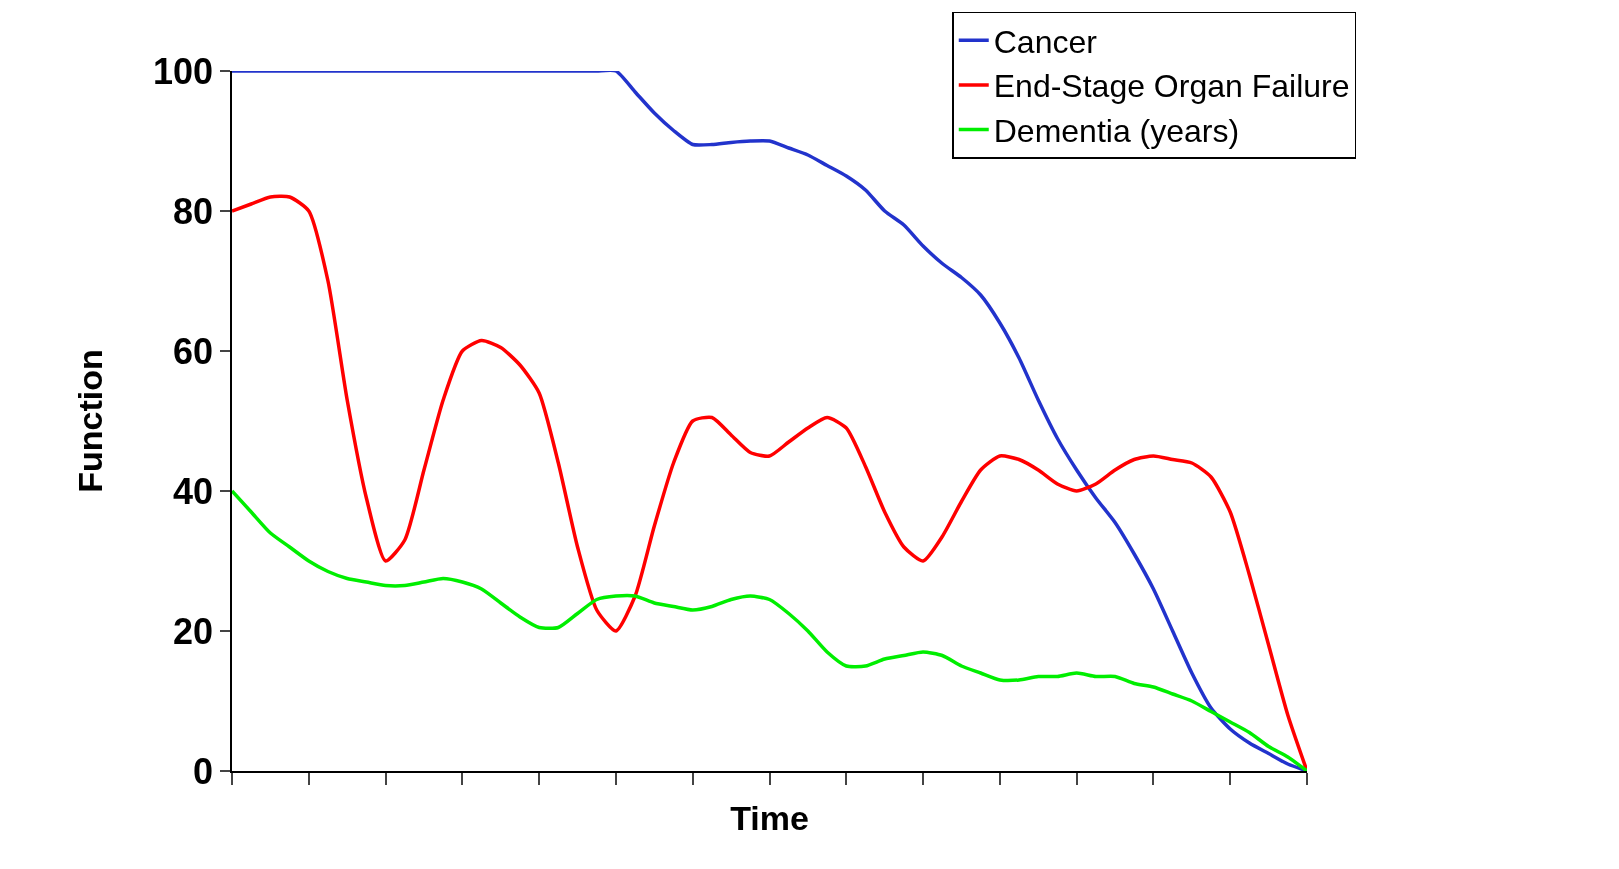 The width and height of the screenshot is (1619, 869). What do you see at coordinates (90, 421) in the screenshot?
I see `y-axis-title: Function` at bounding box center [90, 421].